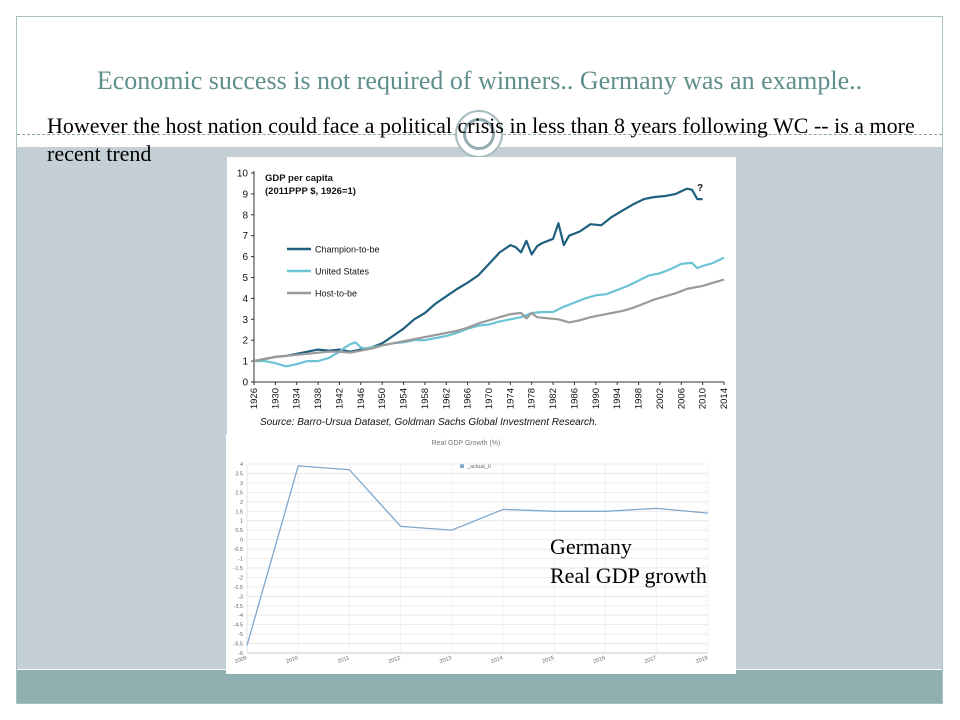 This screenshot has height=720, width=960. I want to click on x-tick-label: 2016, so click(600, 660).